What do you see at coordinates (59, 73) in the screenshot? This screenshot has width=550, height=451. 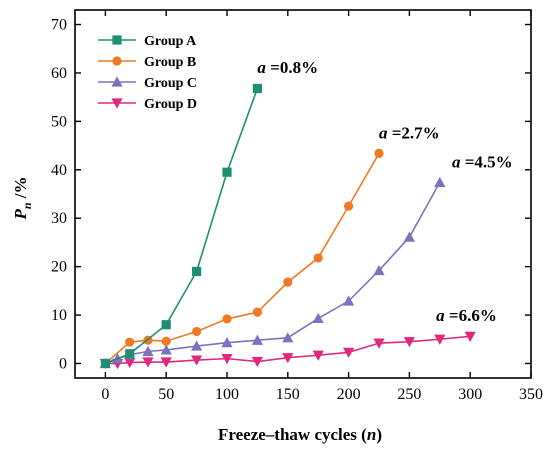 I see `y-tick-label: 60` at bounding box center [59, 73].